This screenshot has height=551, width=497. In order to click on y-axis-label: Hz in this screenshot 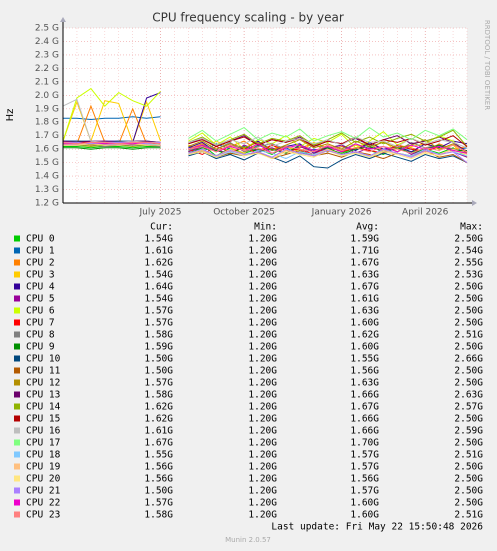, I will do `click(10, 115)`.